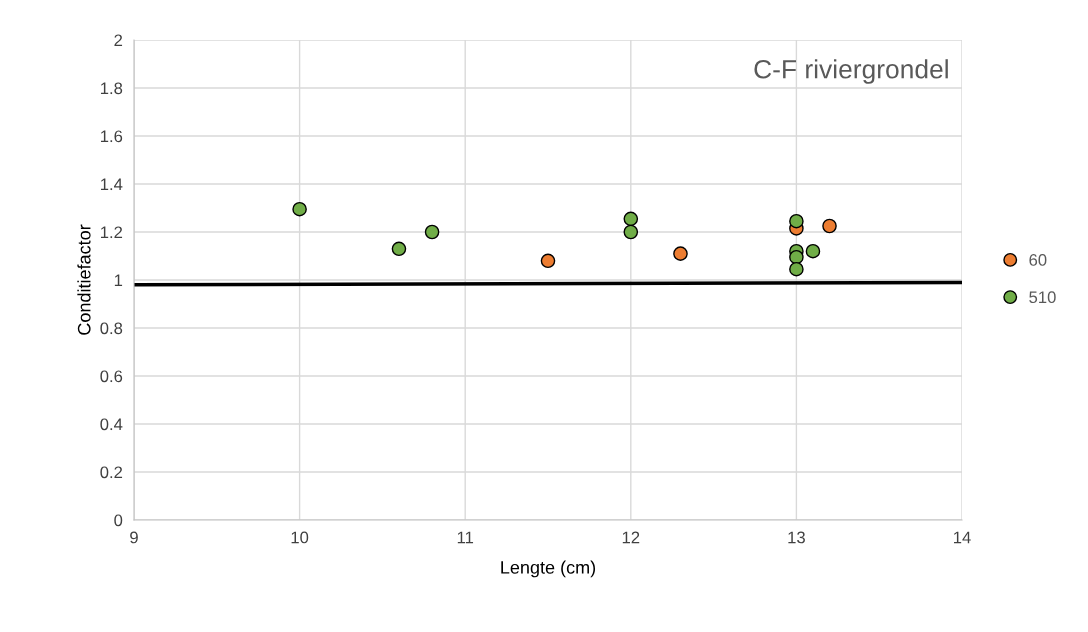 This screenshot has width=1088, height=632. What do you see at coordinates (111, 424) in the screenshot?
I see `y-tick-label: 0.4` at bounding box center [111, 424].